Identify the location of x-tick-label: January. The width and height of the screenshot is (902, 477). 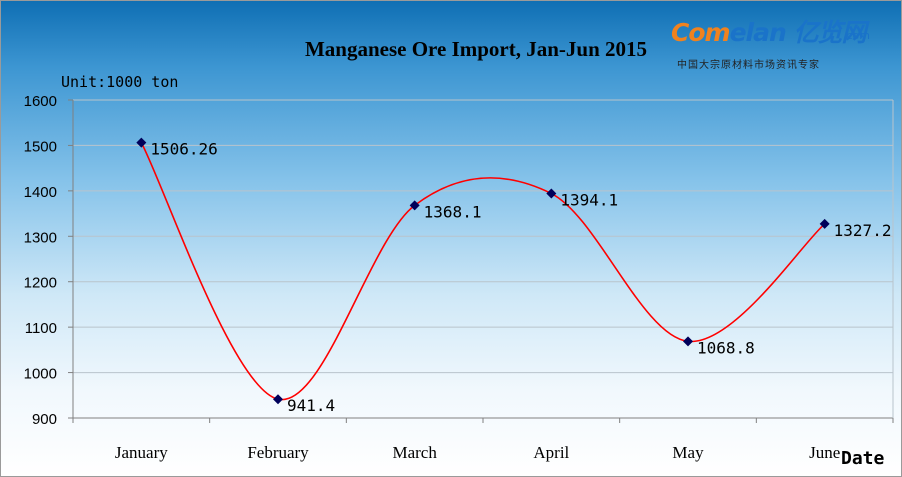
(141, 452).